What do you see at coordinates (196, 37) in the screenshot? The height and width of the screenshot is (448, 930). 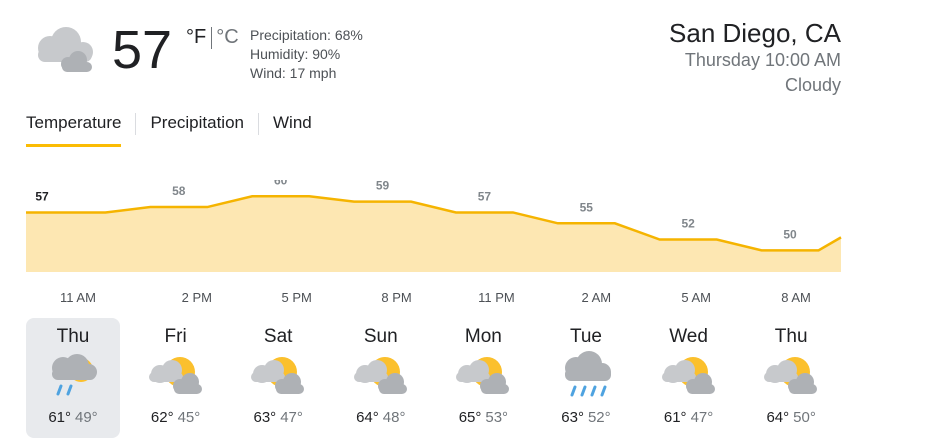 I see `fahrenheit-toggle: °F` at bounding box center [196, 37].